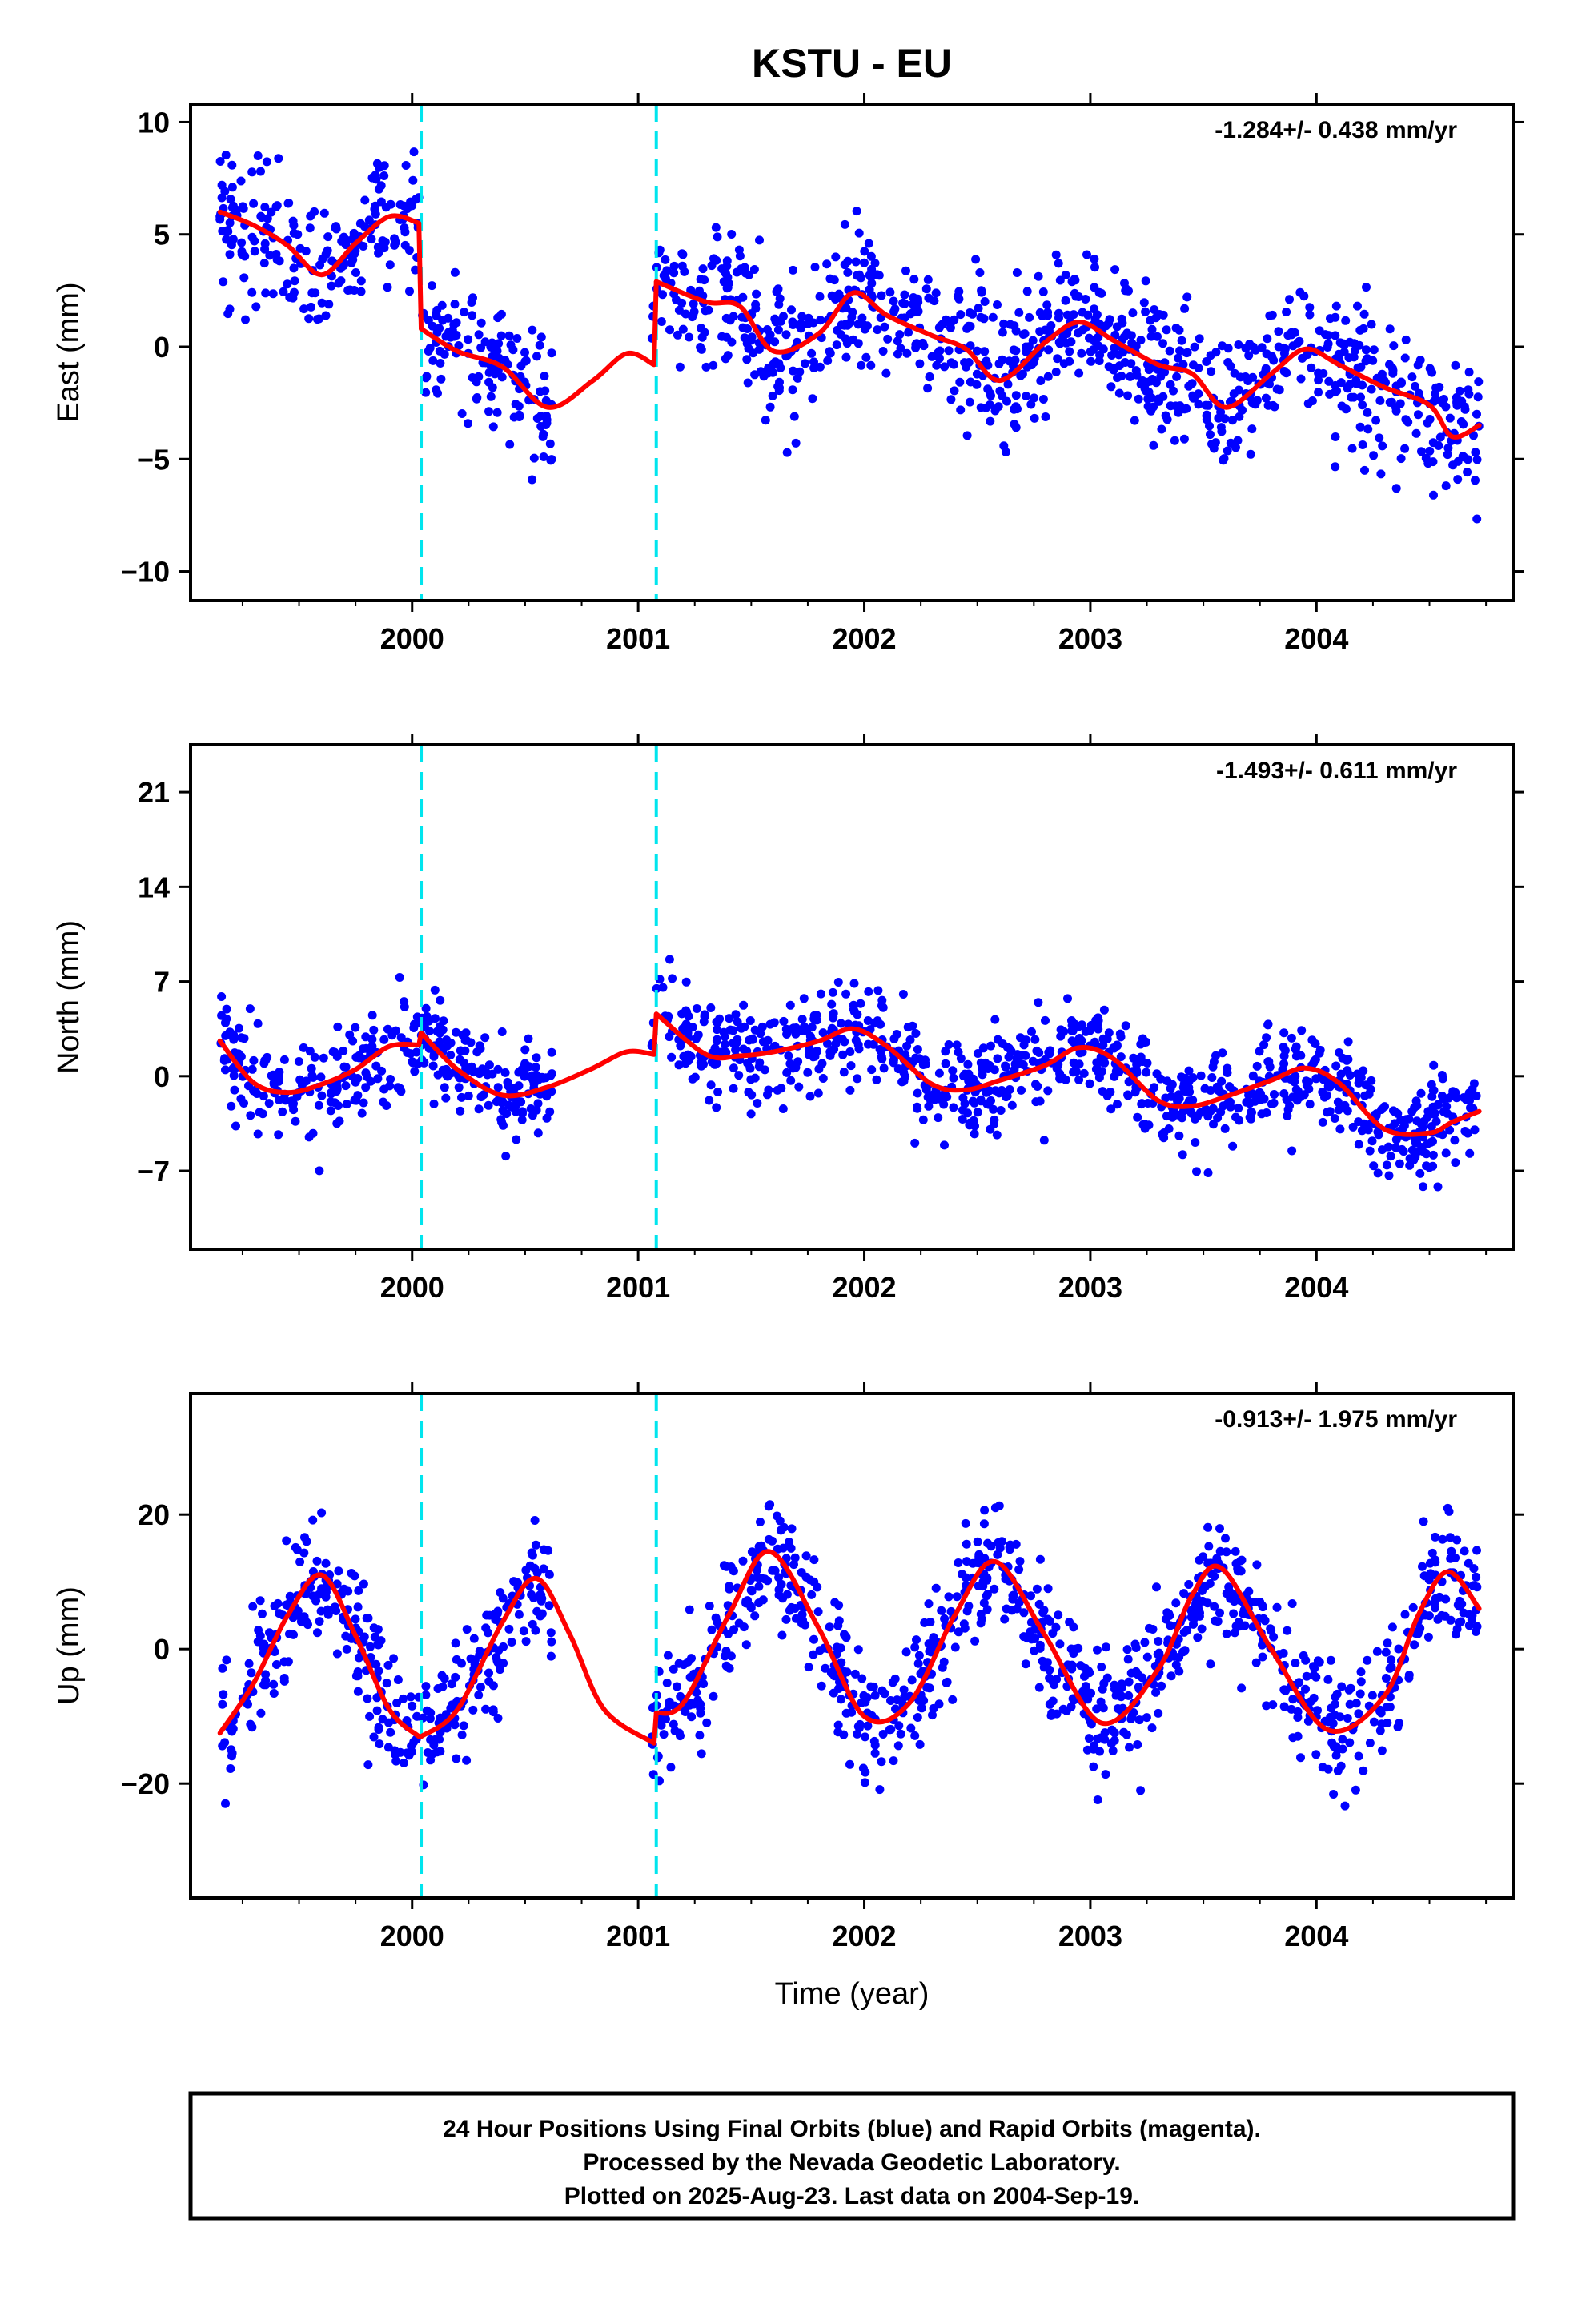 Image resolution: width=1582 pixels, height=2324 pixels. I want to click on up-y-tick-label: 20, so click(154, 1514).